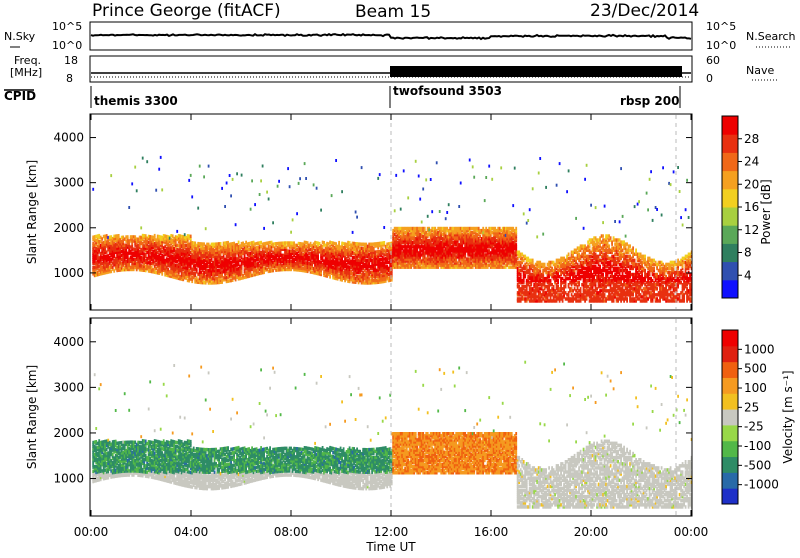  What do you see at coordinates (771, 36) in the screenshot?
I see `nsearch-label: N.Search` at bounding box center [771, 36].